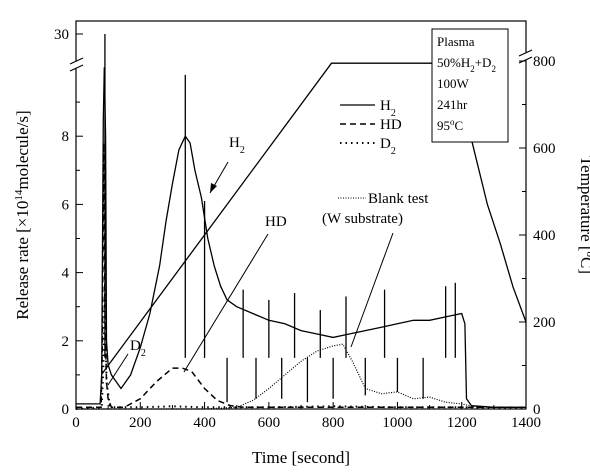  I want to click on x-tick-label-600: 600, so click(269, 423).